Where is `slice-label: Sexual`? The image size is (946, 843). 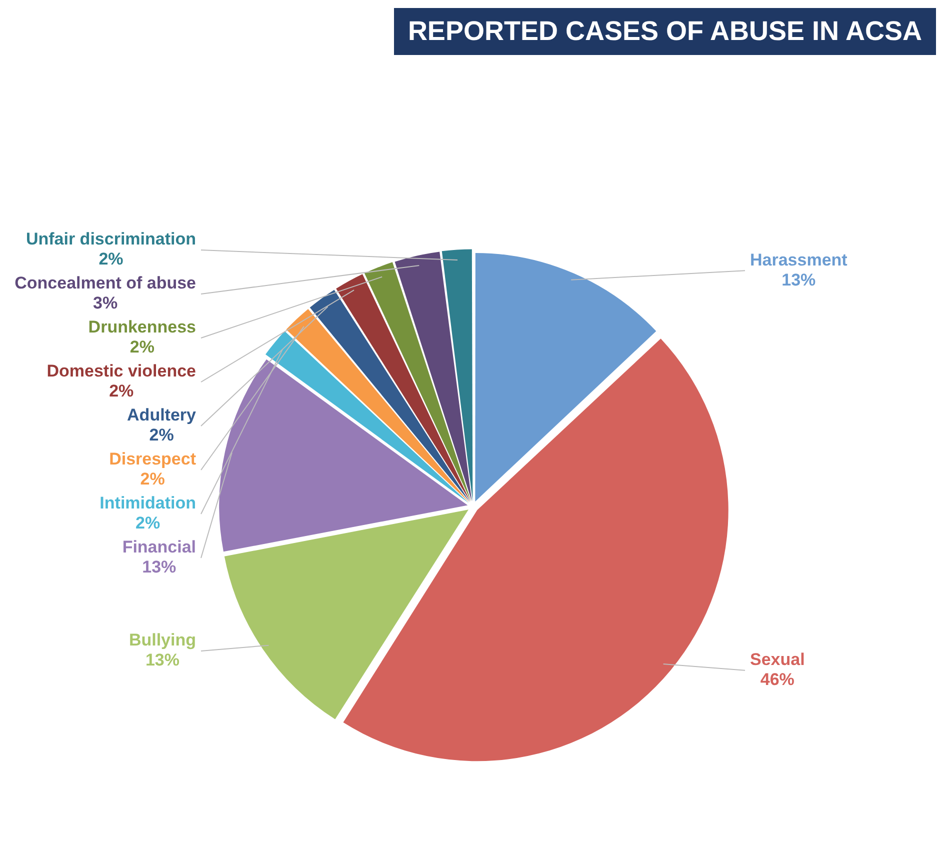 slice-label: Sexual is located at coordinates (777, 660).